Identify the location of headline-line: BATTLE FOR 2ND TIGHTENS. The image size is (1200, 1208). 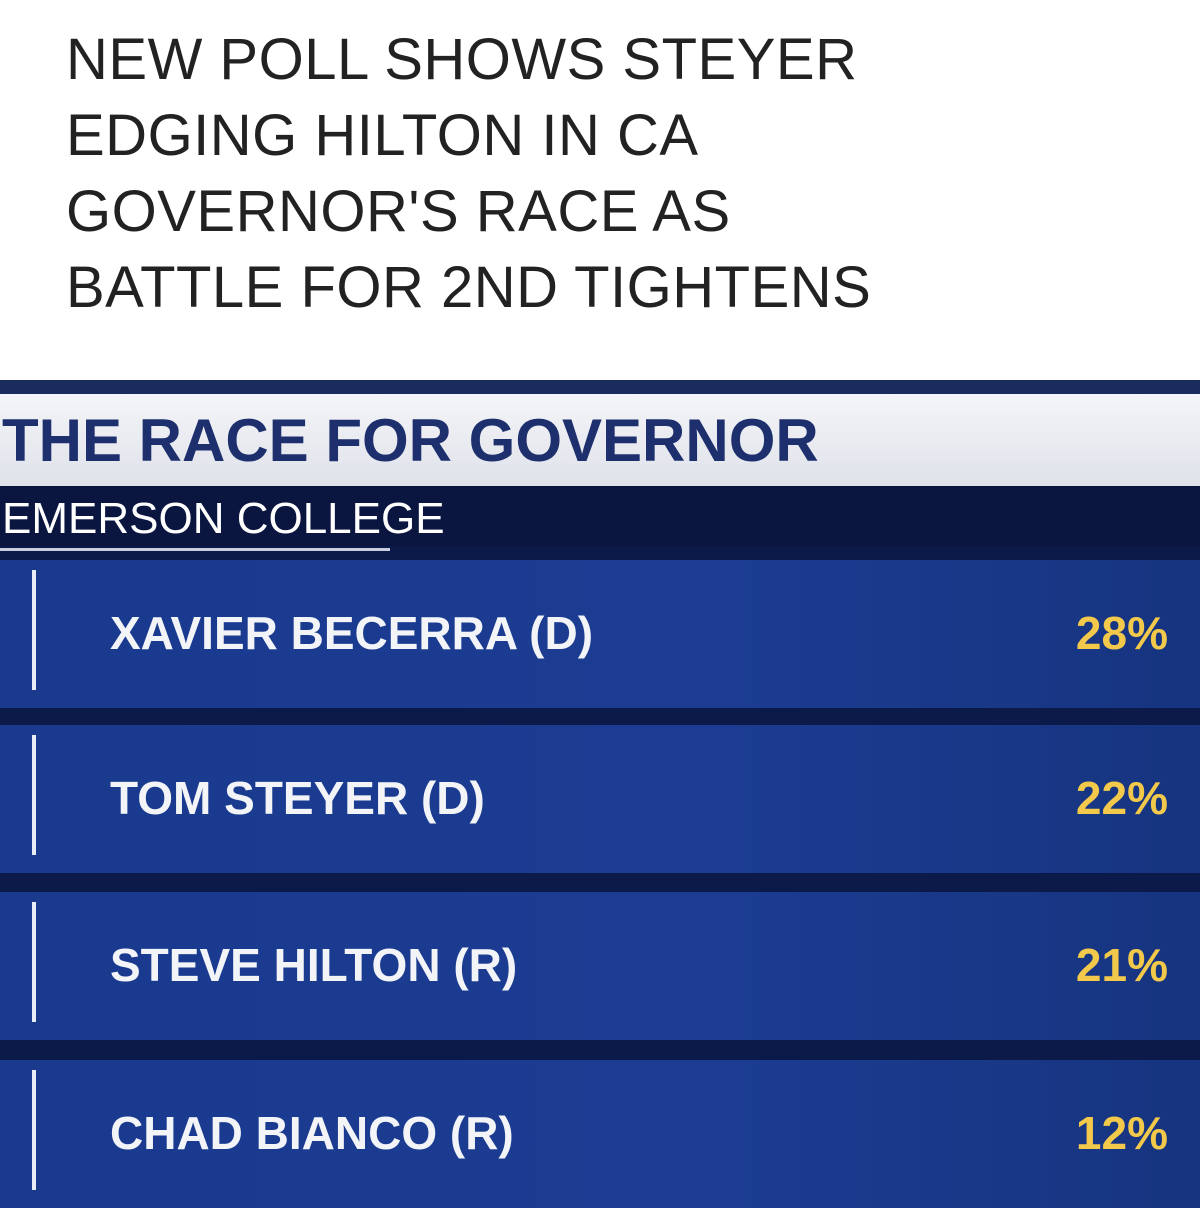
(469, 287).